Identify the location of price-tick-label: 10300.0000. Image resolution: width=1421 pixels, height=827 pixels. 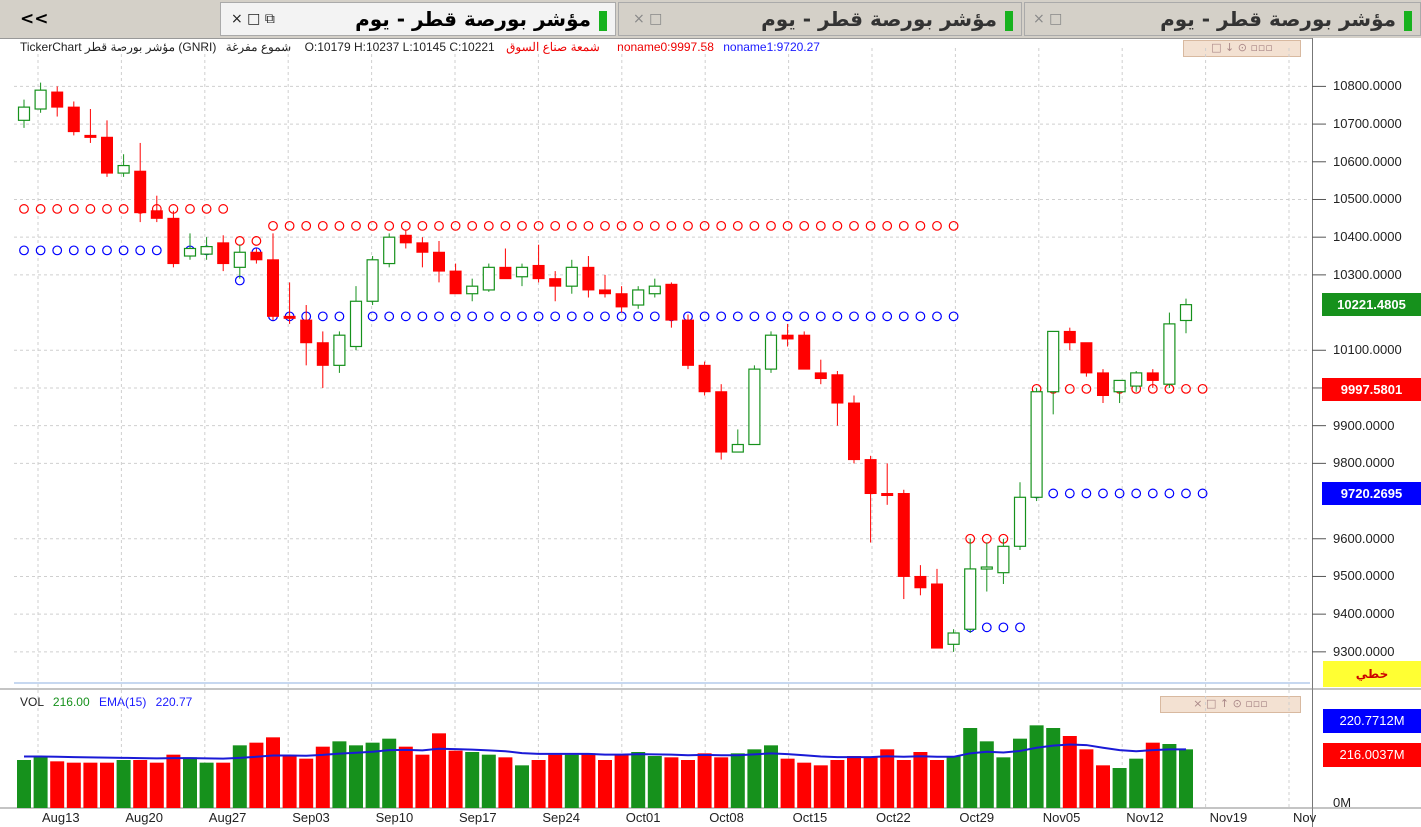
(1367, 274).